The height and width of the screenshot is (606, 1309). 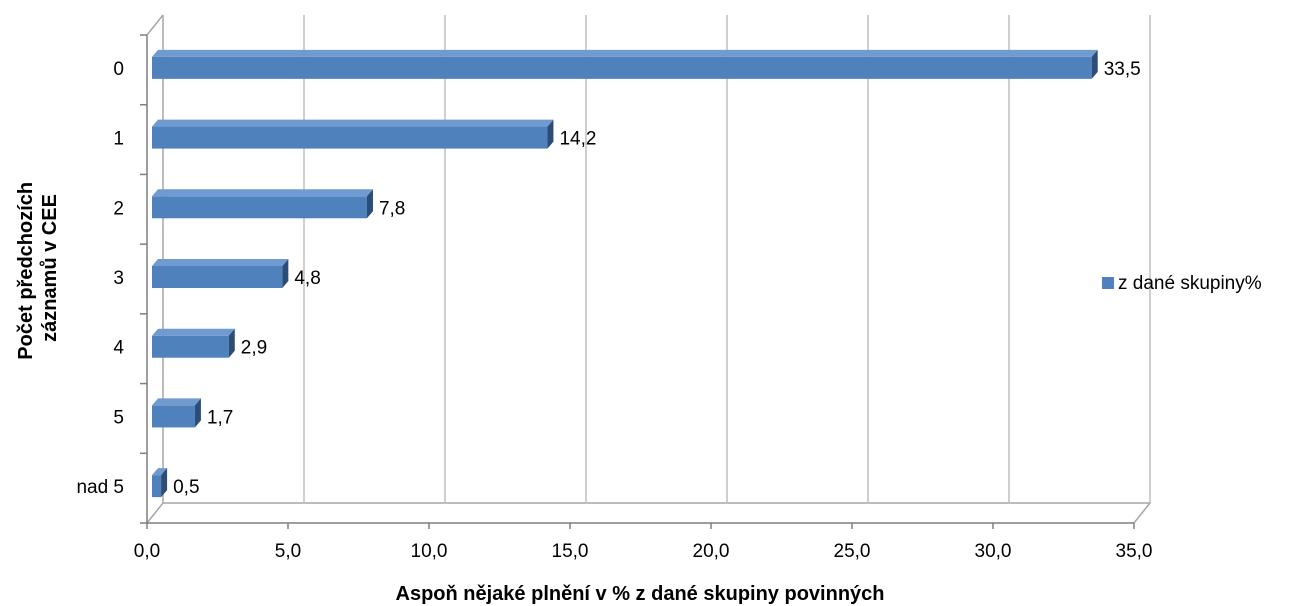 I want to click on data-label: 2,9, so click(x=254, y=348).